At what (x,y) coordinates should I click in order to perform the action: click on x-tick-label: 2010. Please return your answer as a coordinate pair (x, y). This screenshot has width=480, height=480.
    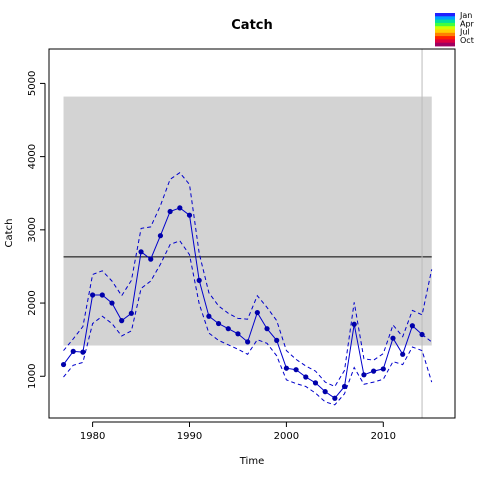
    Looking at the image, I should click on (383, 436).